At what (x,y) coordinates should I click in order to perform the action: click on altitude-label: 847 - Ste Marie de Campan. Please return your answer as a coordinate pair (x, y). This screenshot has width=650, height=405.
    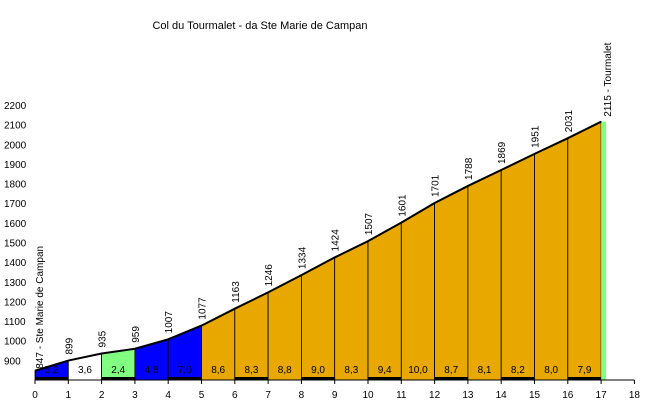
    Looking at the image, I should click on (40, 307).